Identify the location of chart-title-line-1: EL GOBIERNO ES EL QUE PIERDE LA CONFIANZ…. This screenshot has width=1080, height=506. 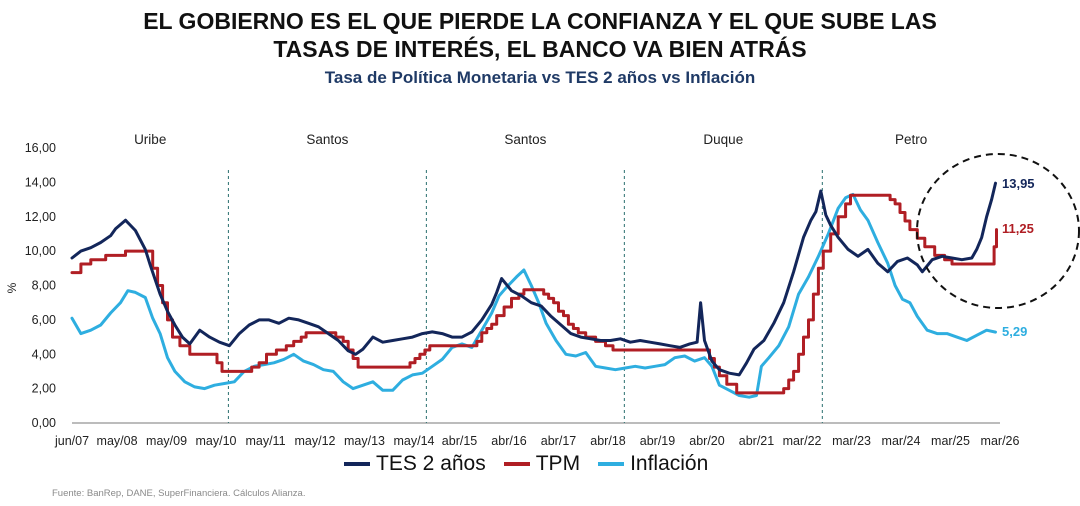
(540, 21).